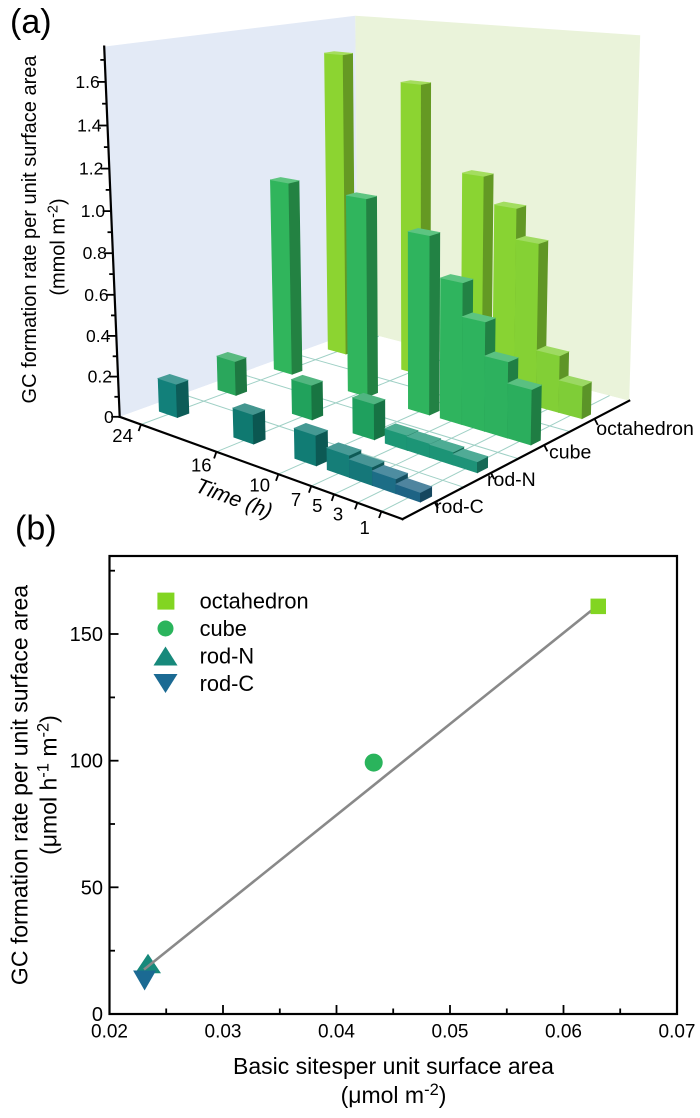  Describe the element at coordinates (96, 295) in the screenshot. I see `svg-text: 0.6` at that location.